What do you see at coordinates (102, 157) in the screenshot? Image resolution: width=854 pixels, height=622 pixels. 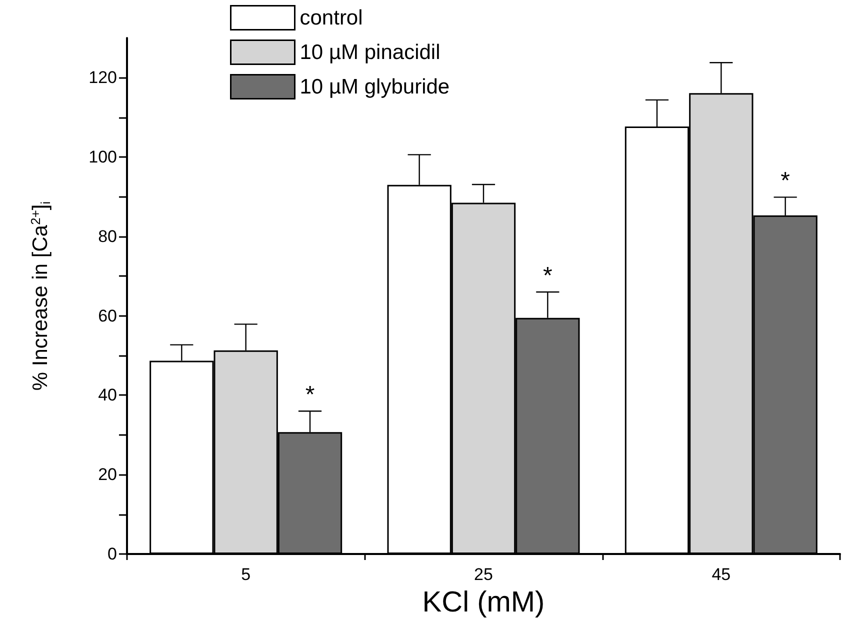 I see `y-tick-label: 100` at bounding box center [102, 157].